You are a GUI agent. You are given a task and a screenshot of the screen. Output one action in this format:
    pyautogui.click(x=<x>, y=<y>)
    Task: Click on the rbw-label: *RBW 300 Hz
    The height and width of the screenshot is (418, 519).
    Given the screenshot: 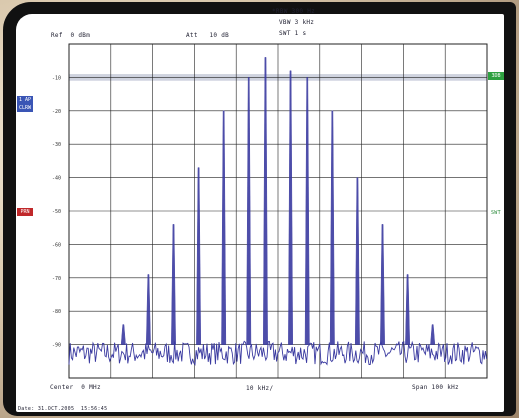 What is the action you would take?
    pyautogui.click(x=294, y=11)
    